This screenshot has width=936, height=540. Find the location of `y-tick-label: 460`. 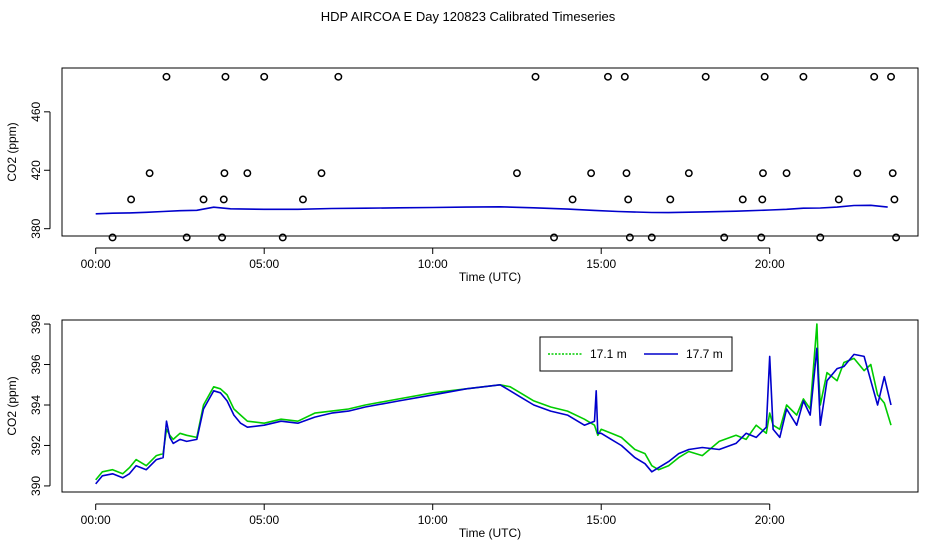

y-tick-label: 460 is located at coordinates (36, 111).